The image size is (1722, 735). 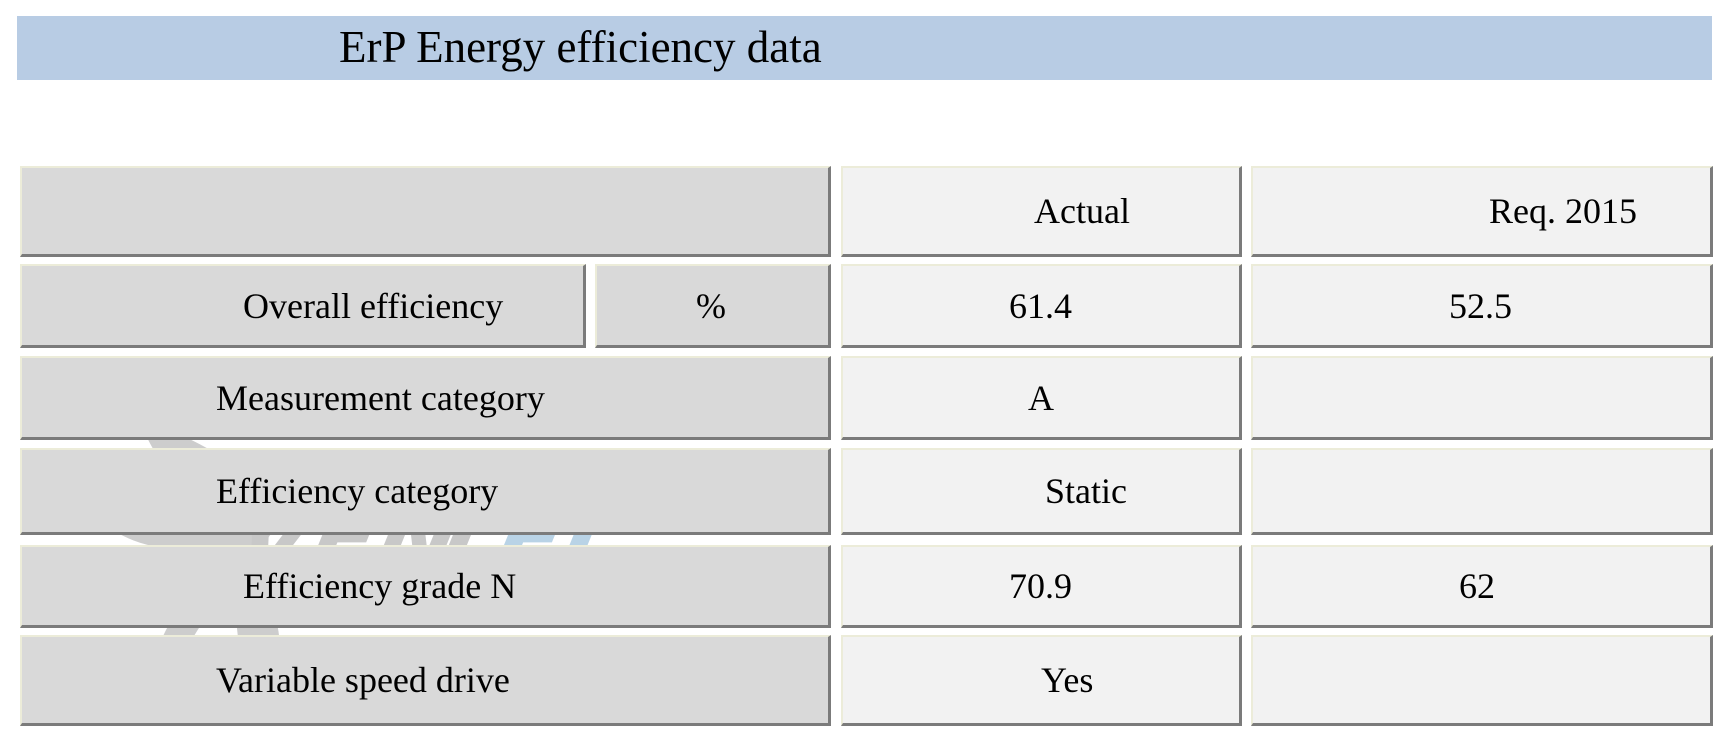 What do you see at coordinates (363, 680) in the screenshot?
I see `row-label: Variable speed drive` at bounding box center [363, 680].